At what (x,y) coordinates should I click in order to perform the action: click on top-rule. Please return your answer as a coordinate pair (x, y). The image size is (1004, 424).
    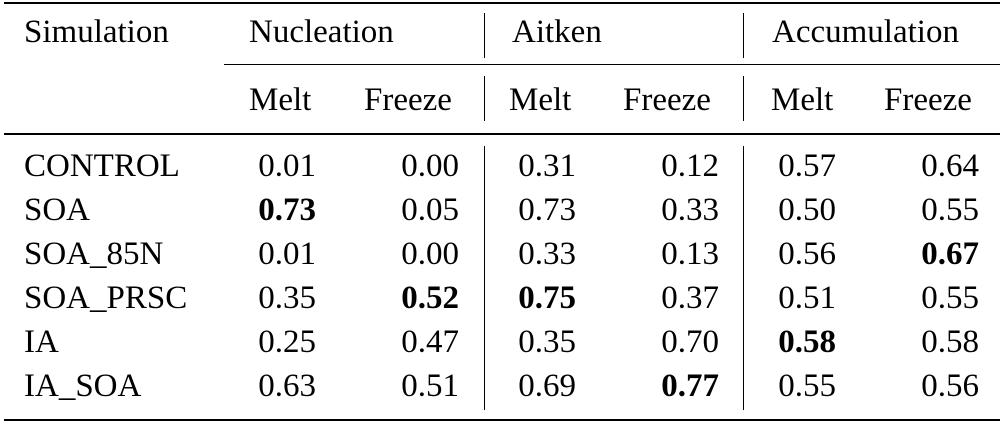
    Looking at the image, I should click on (502, 3).